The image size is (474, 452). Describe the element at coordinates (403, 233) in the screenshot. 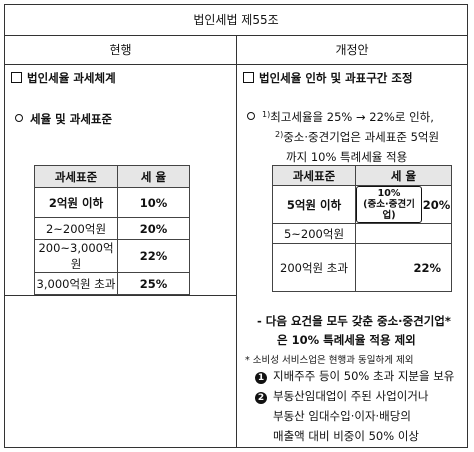

I see `tax-rate-cell` at that location.